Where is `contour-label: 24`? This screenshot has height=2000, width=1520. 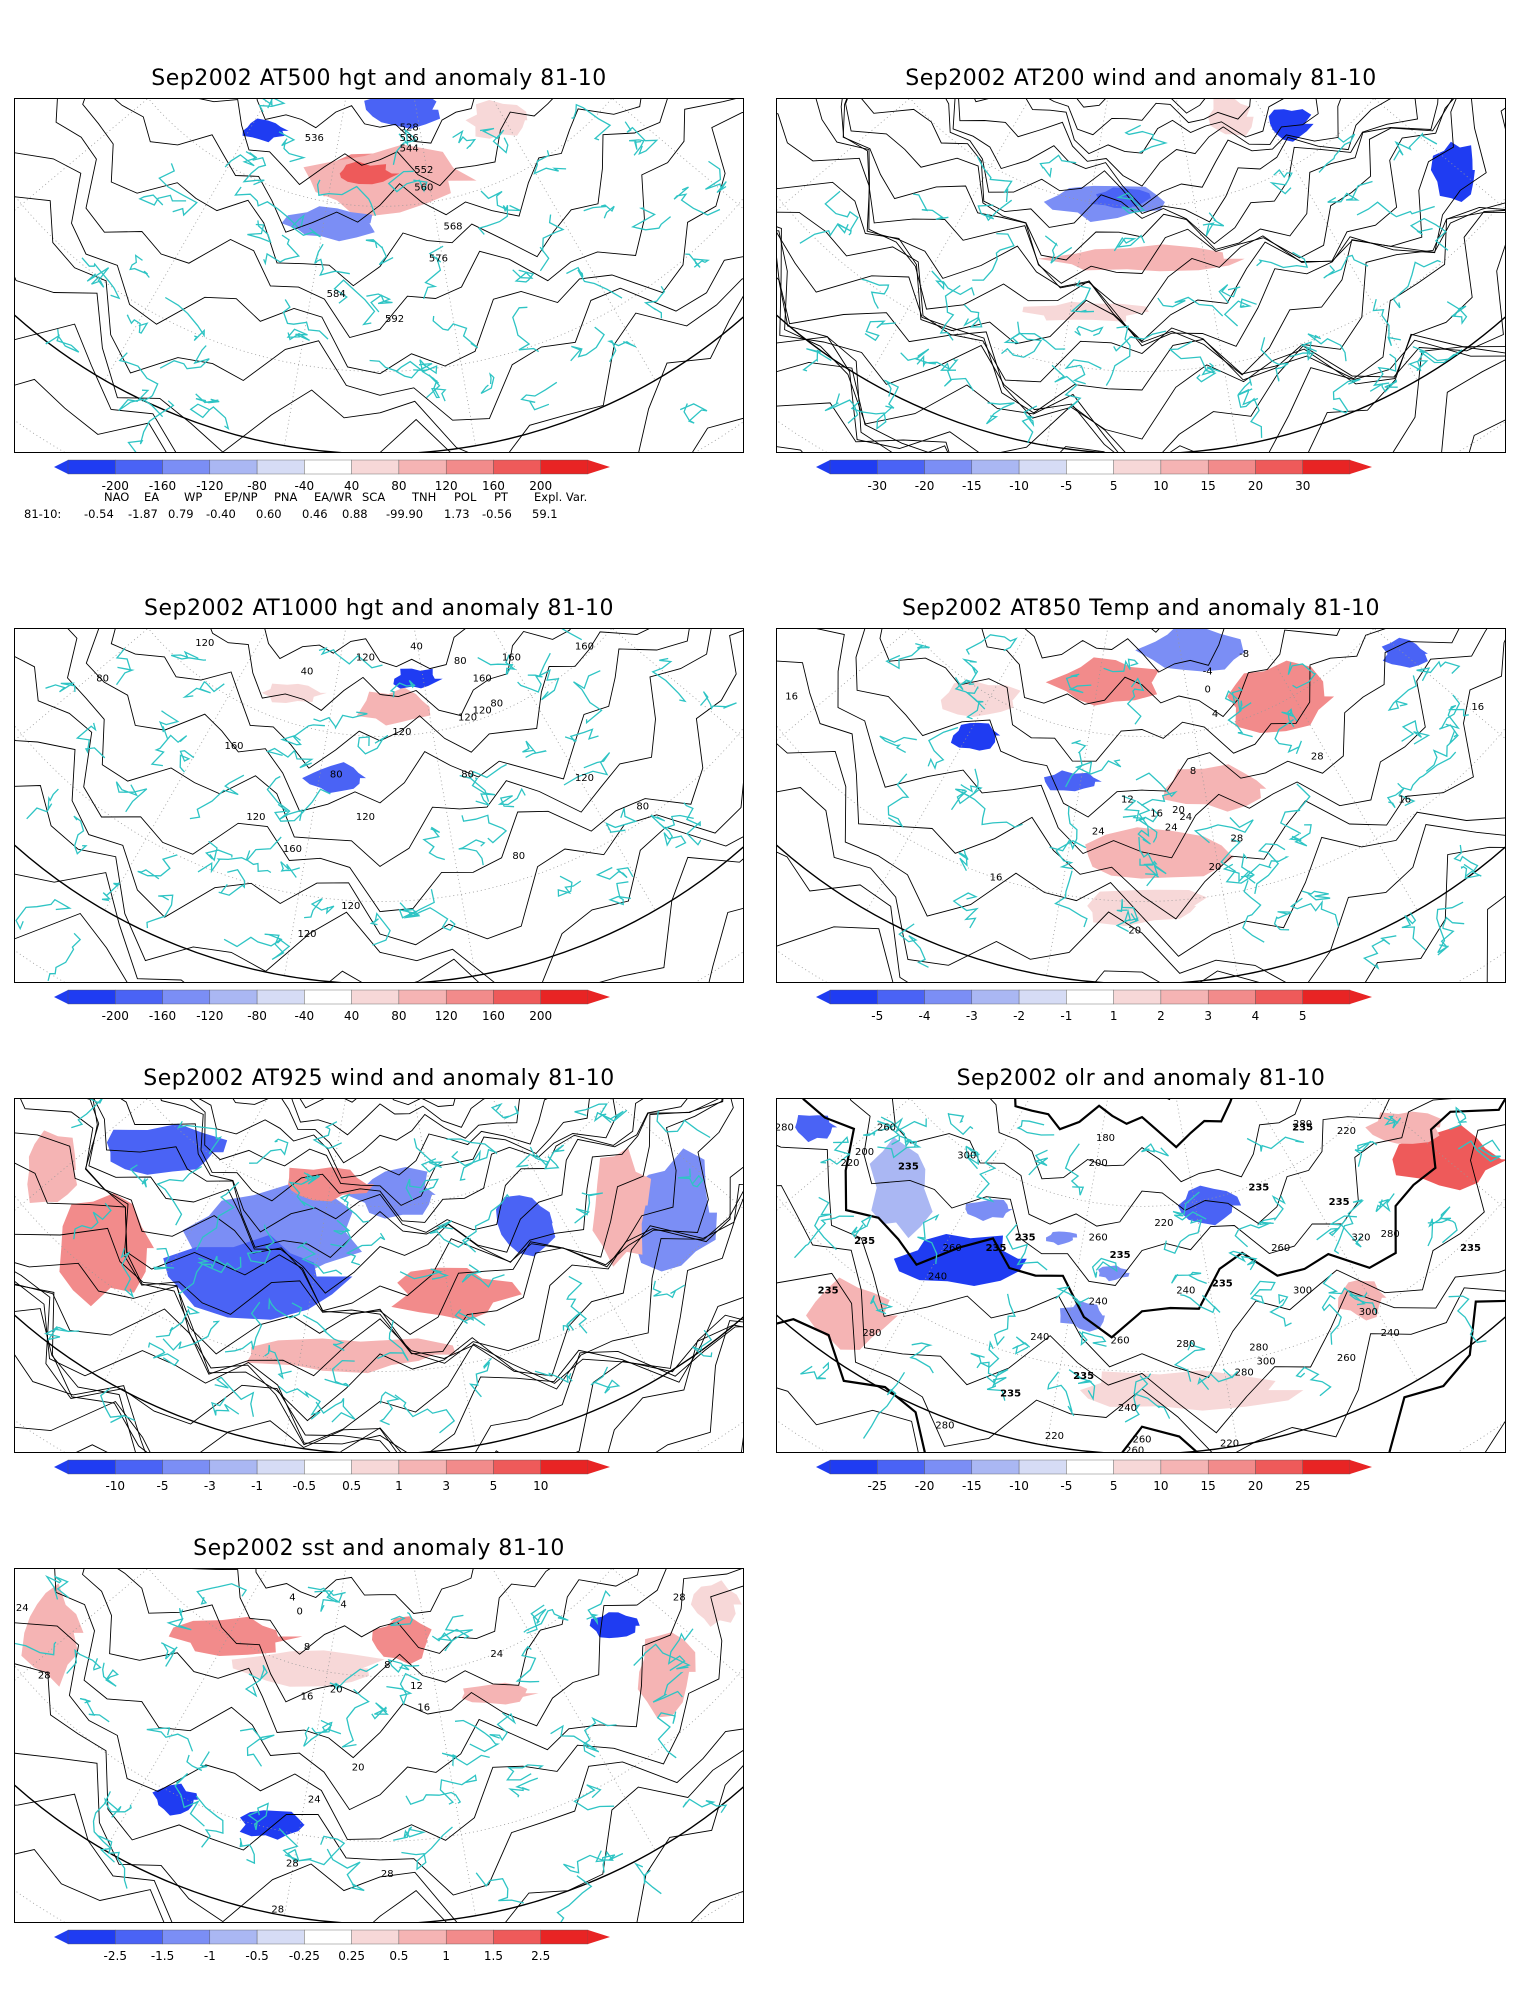
contour-label: 24 is located at coordinates (22, 1608).